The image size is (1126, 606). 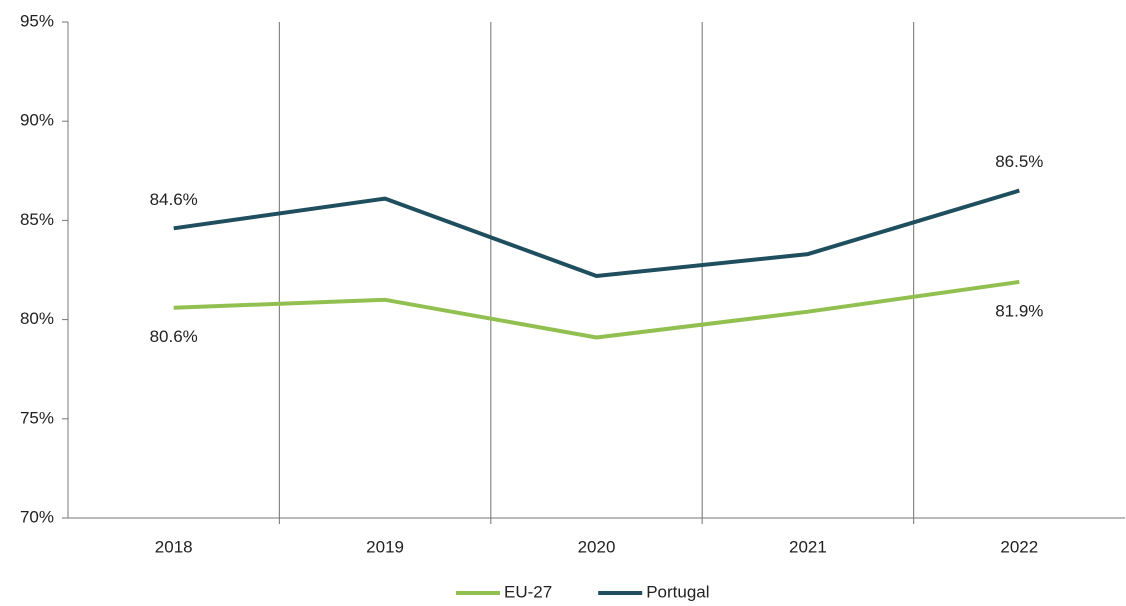 What do you see at coordinates (1019, 161) in the screenshot?
I see `data-label: 86.5%` at bounding box center [1019, 161].